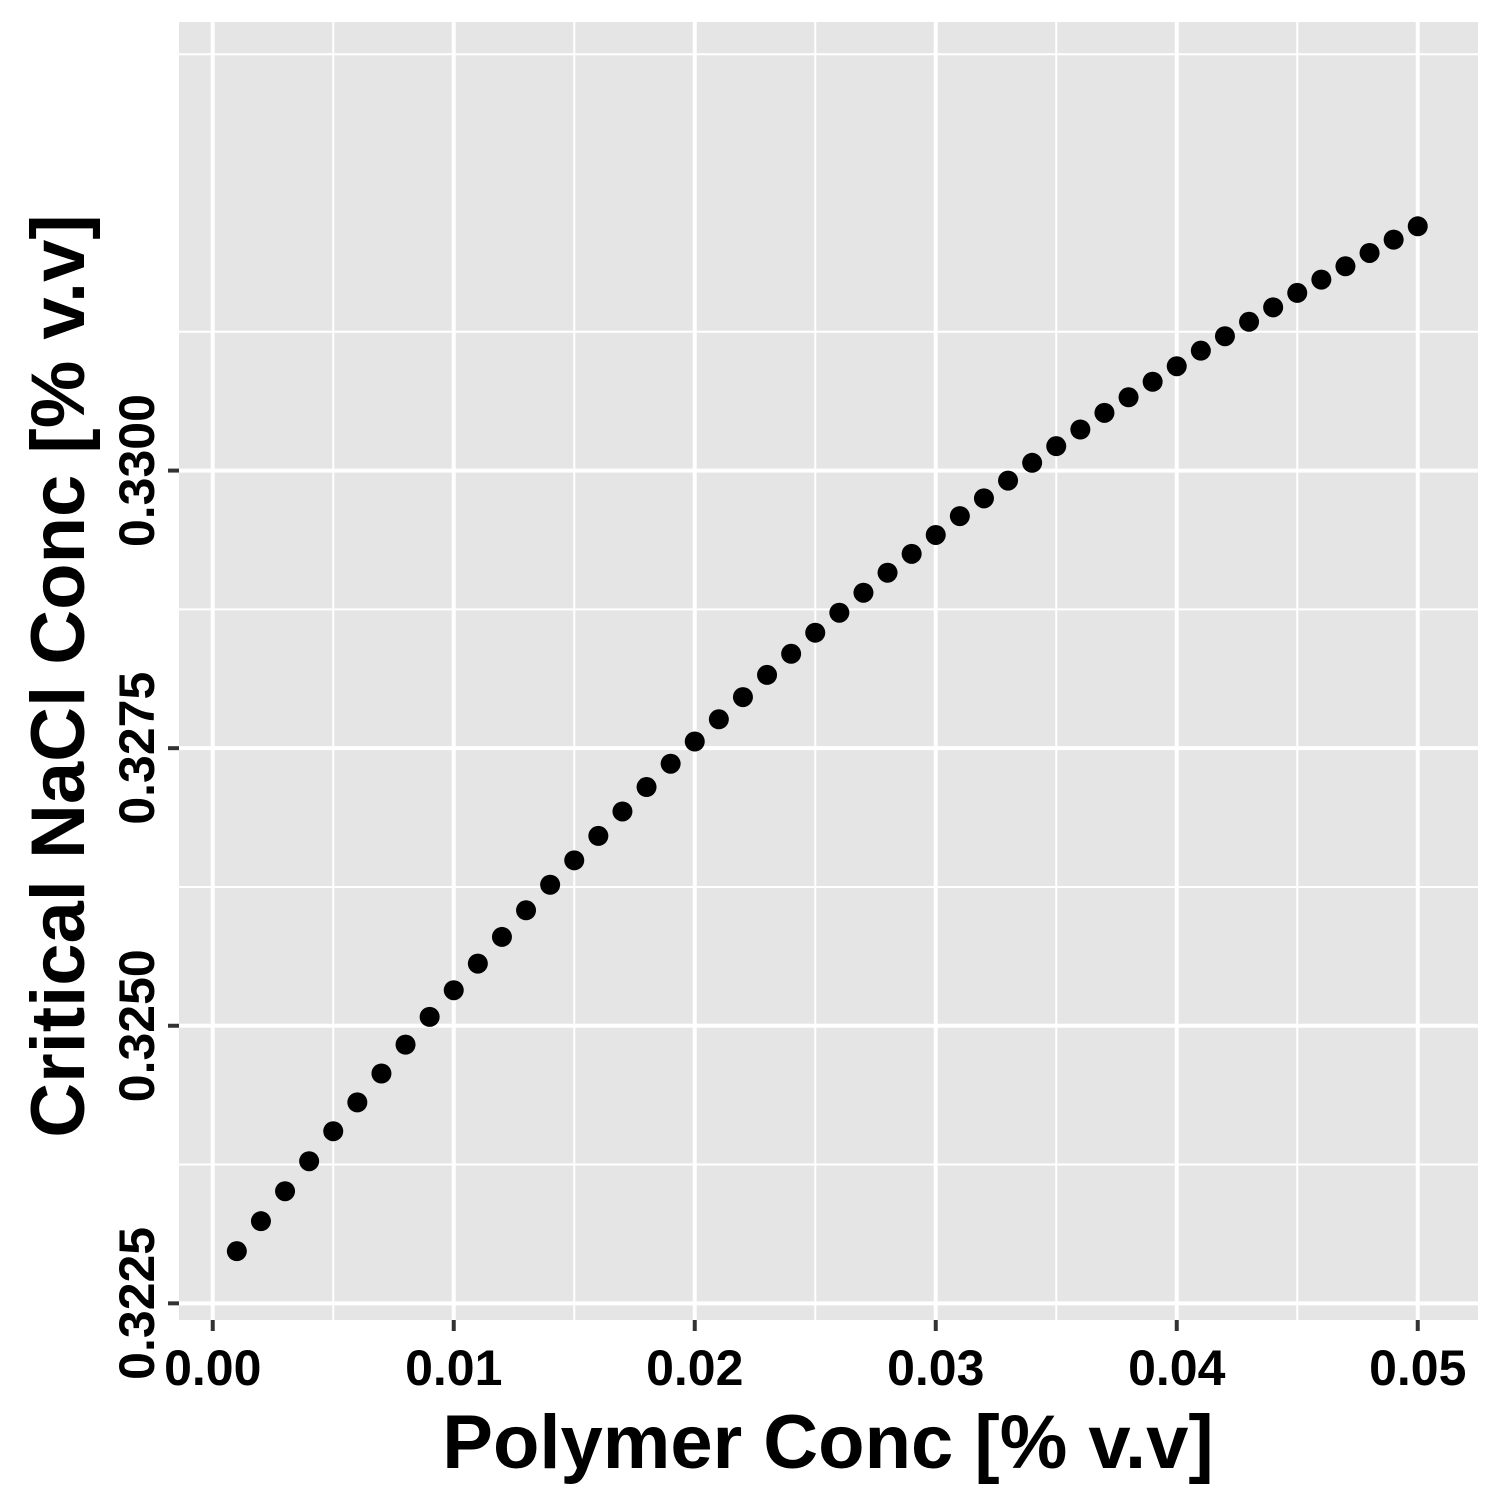 The height and width of the screenshot is (1500, 1500). I want to click on x-tick-label: 0.04, so click(1177, 1368).